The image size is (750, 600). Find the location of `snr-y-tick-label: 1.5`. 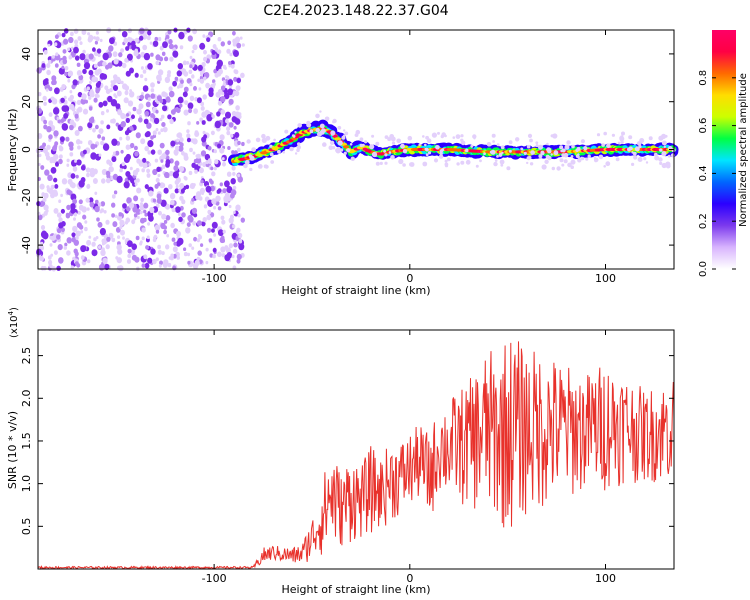

snr-y-tick-label: 1.5 is located at coordinates (26, 441).